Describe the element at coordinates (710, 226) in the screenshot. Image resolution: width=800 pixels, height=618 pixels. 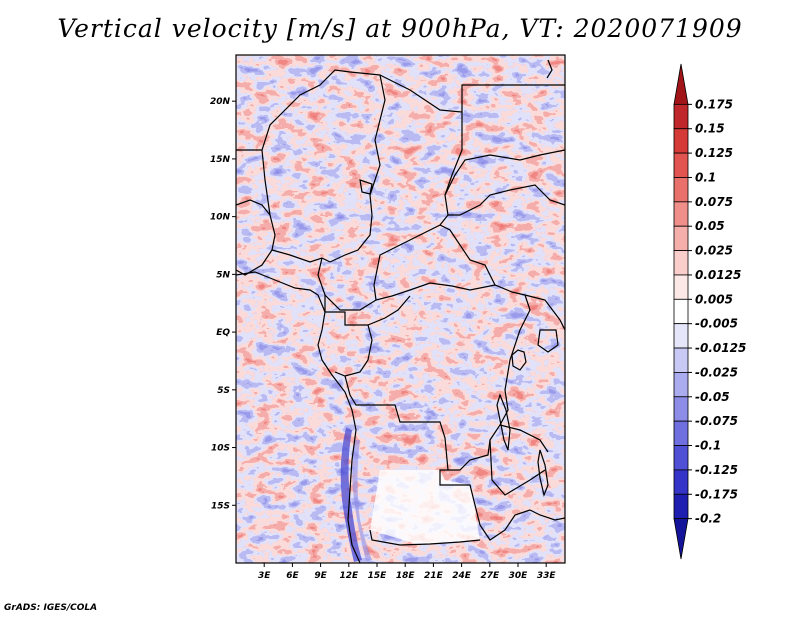
I see `colorbar-label: 0.05` at that location.